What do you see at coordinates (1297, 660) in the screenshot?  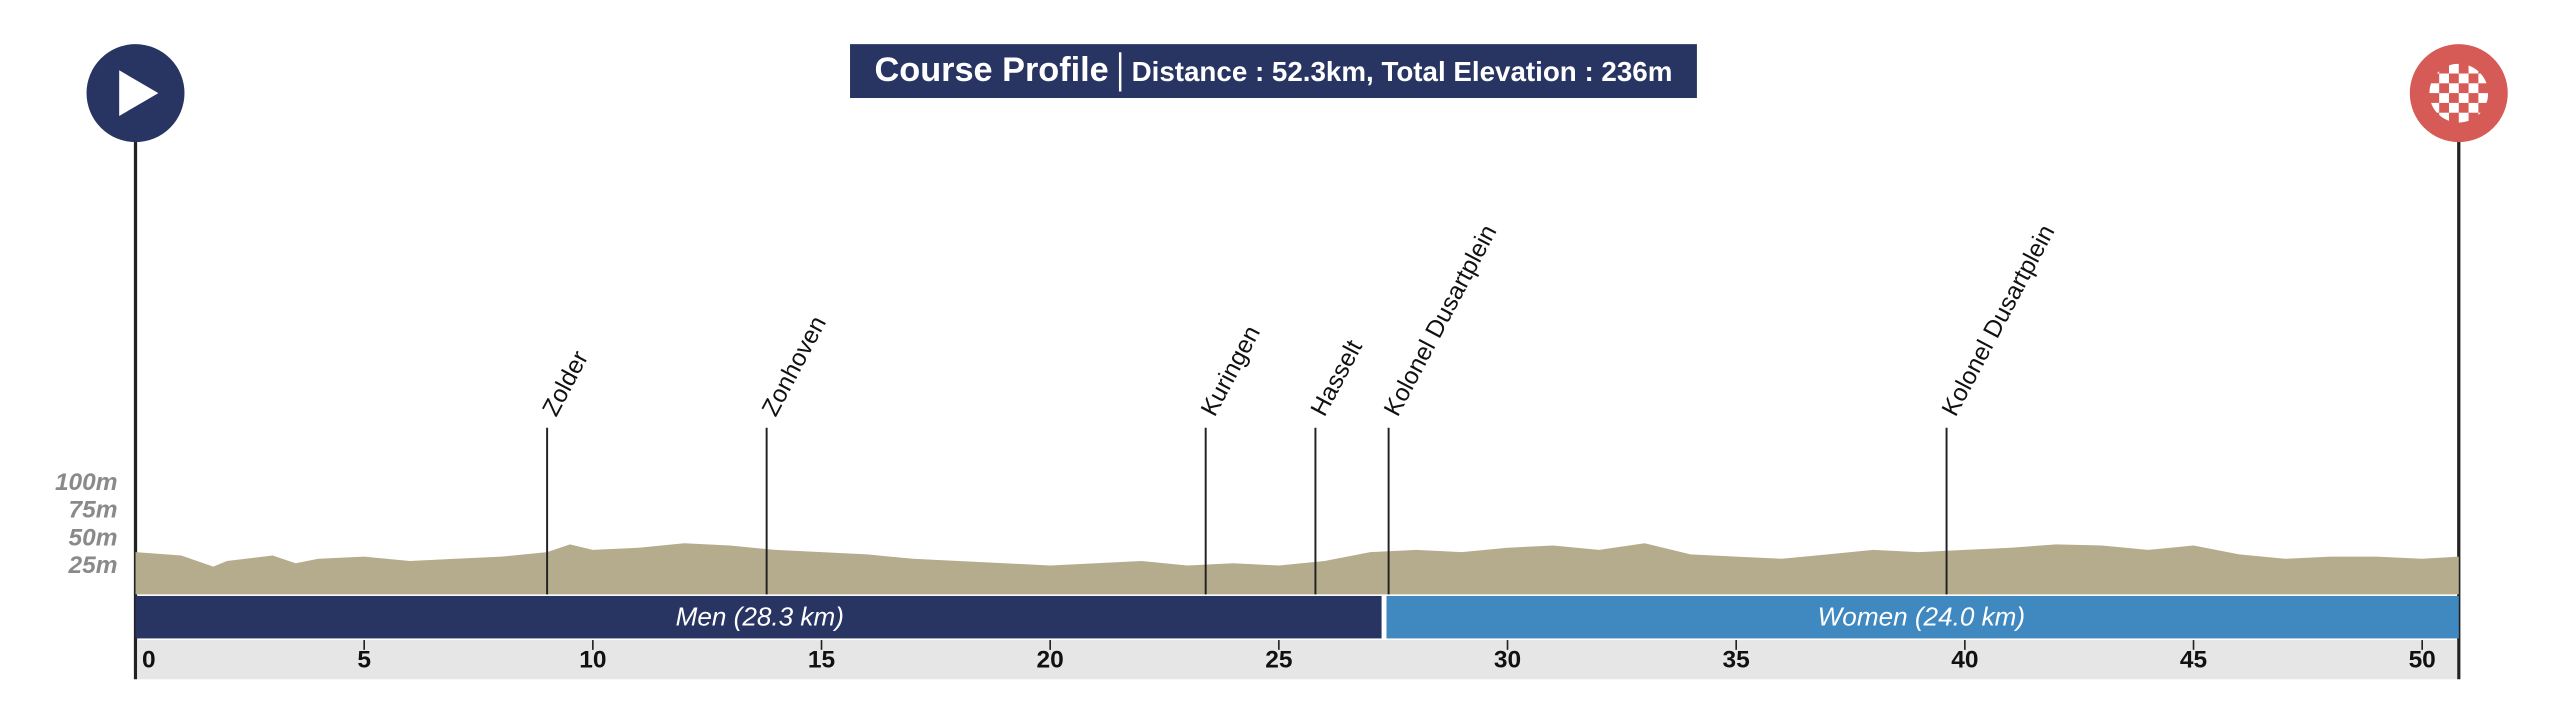 I see `x-axis-strip` at bounding box center [1297, 660].